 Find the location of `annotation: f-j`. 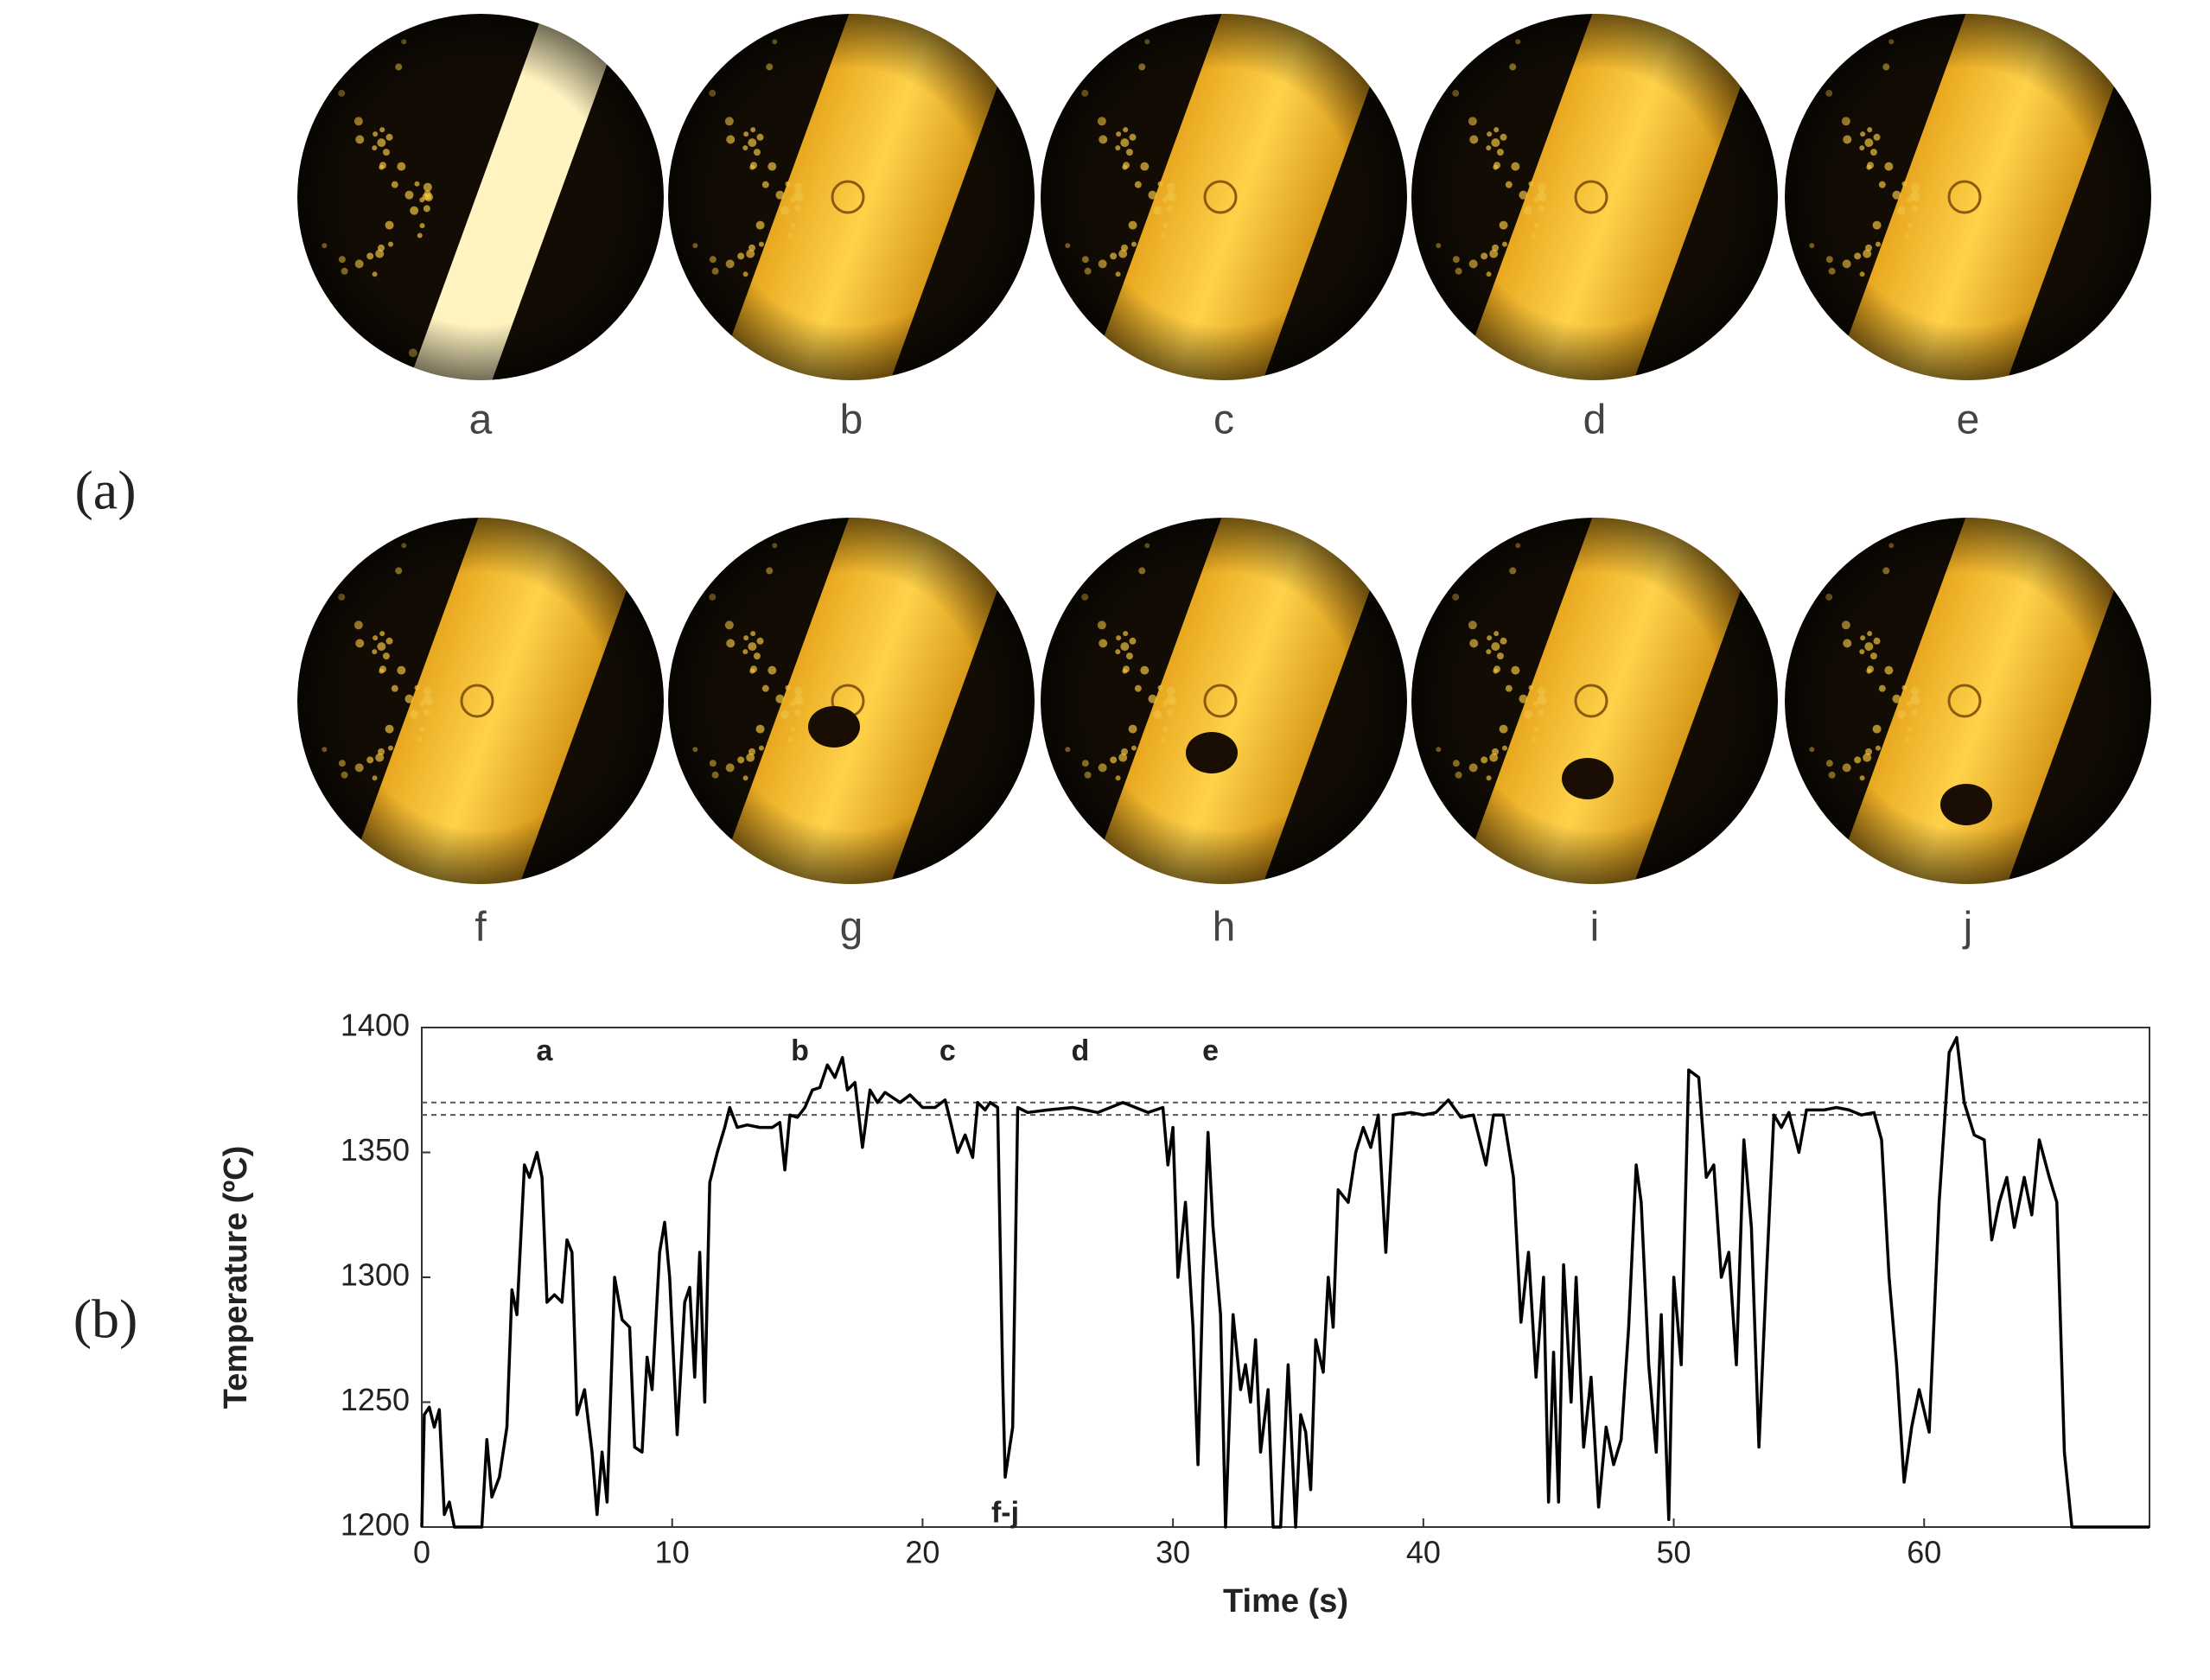

annotation: f-j is located at coordinates (1005, 1513).